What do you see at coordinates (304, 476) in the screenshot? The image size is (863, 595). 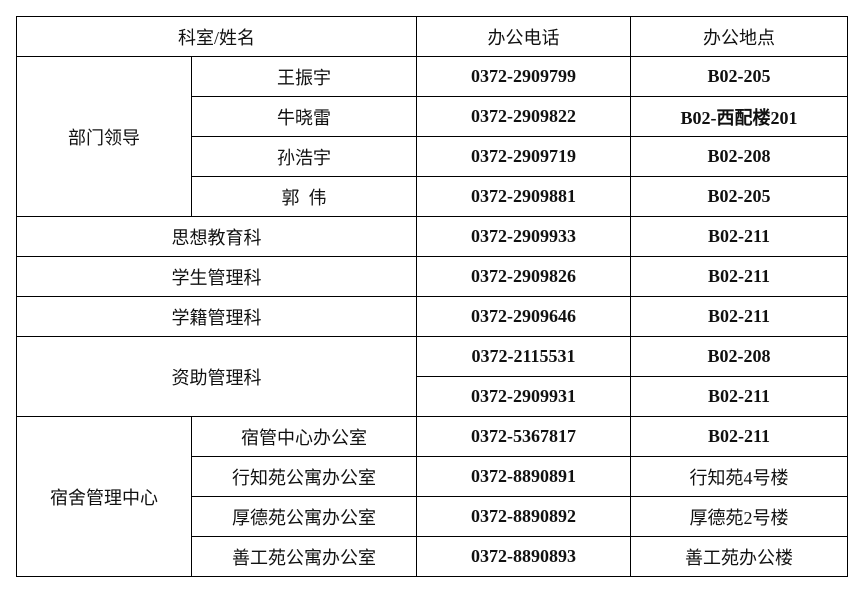 I see `office-name: 行知苑公寓办公室` at bounding box center [304, 476].